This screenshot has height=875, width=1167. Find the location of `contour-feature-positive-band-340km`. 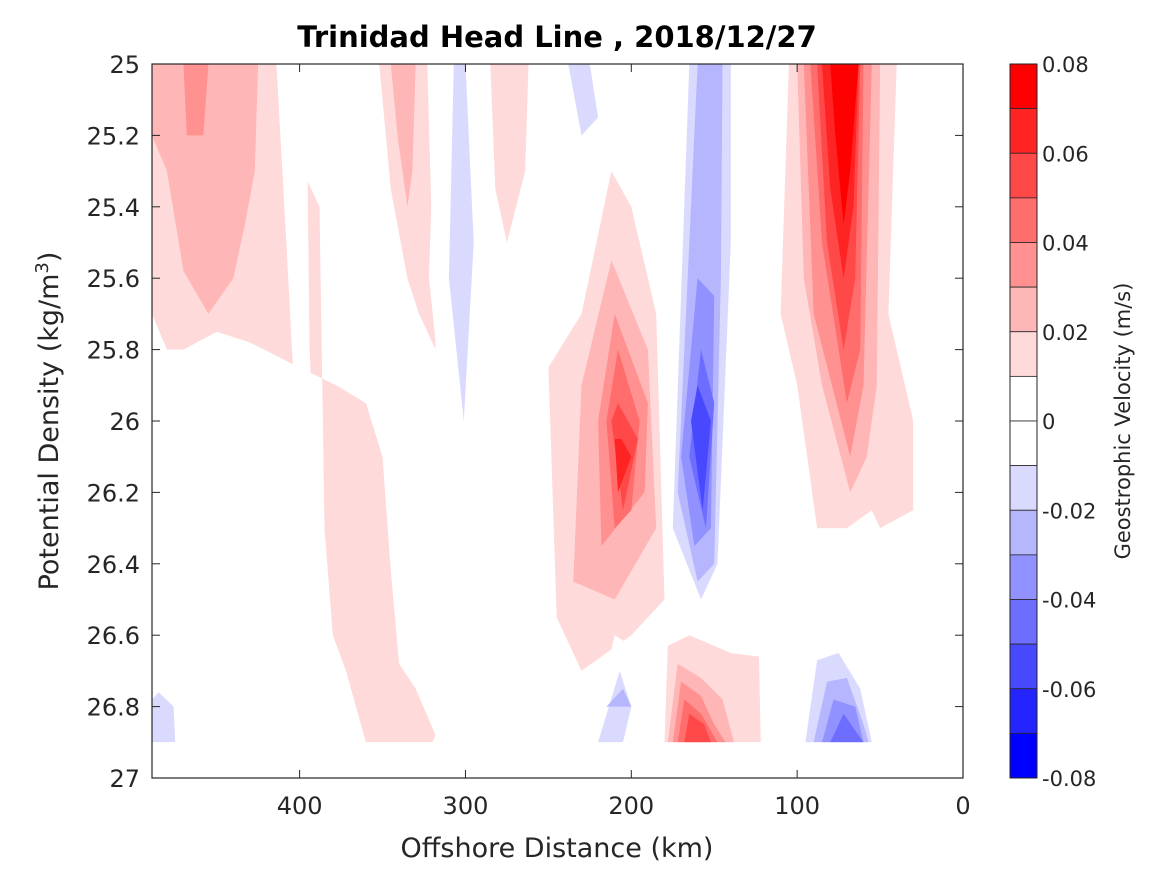

contour-feature-positive-band-340km is located at coordinates (407, 207).